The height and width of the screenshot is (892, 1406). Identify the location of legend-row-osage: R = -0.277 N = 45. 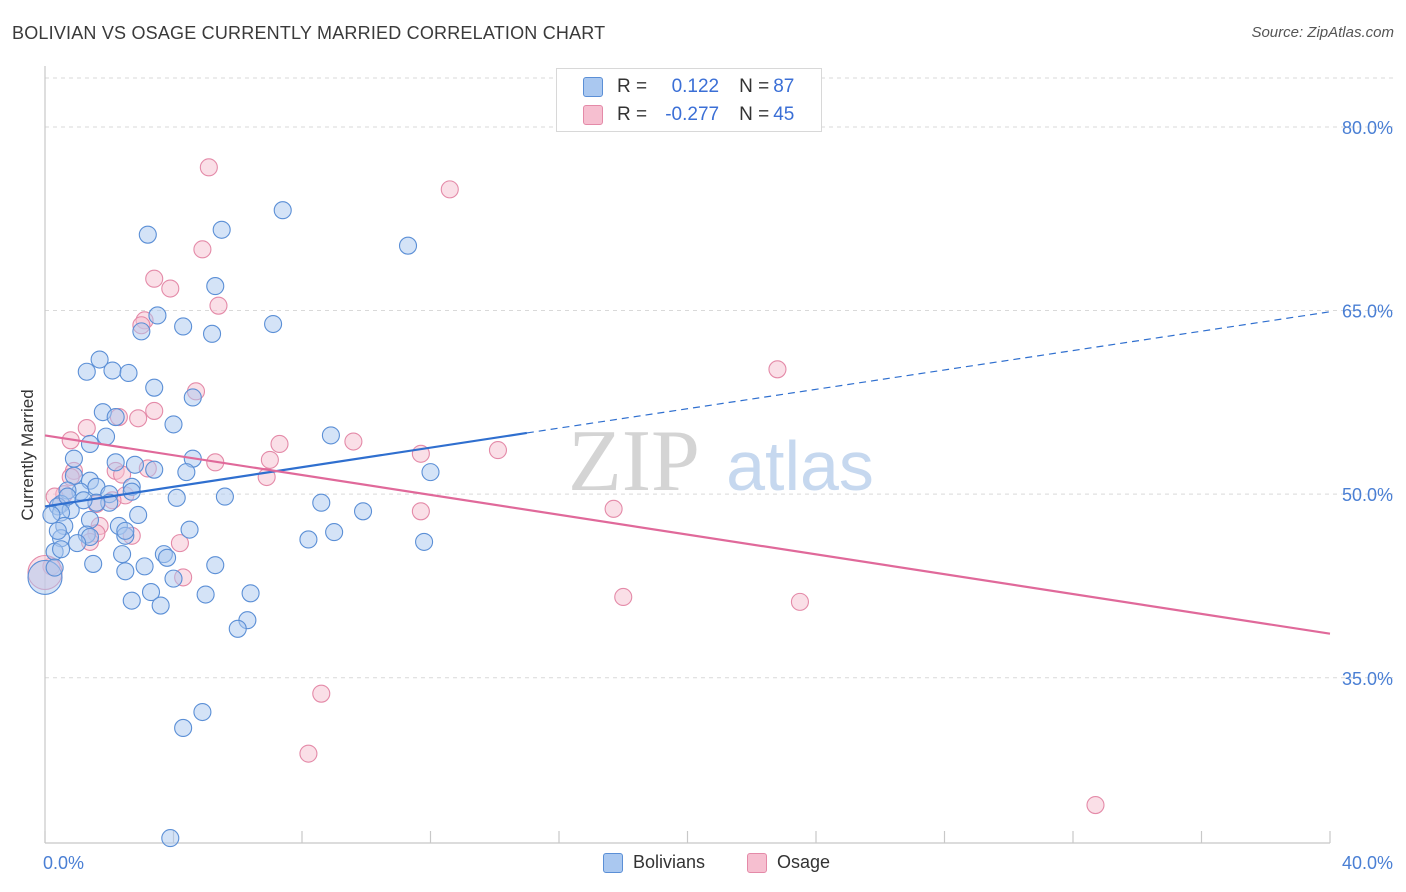
(675, 115).